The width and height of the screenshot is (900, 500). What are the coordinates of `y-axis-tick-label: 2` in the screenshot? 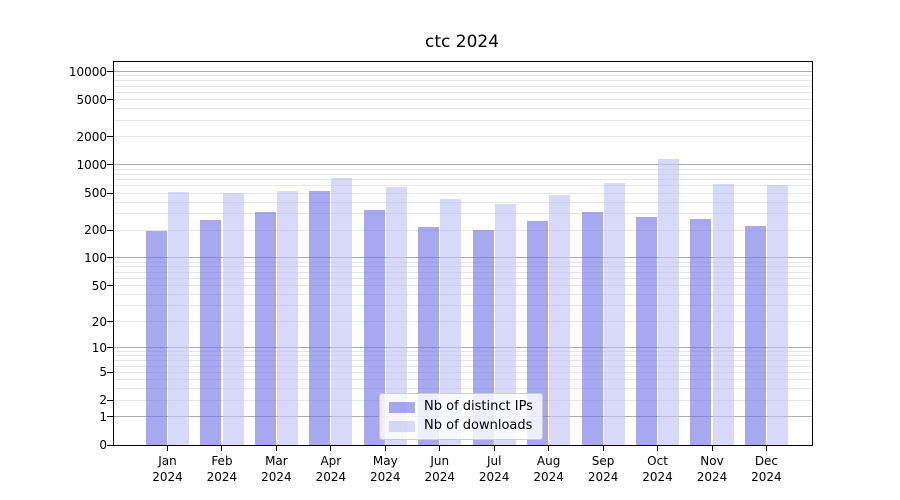 It's located at (103, 400).